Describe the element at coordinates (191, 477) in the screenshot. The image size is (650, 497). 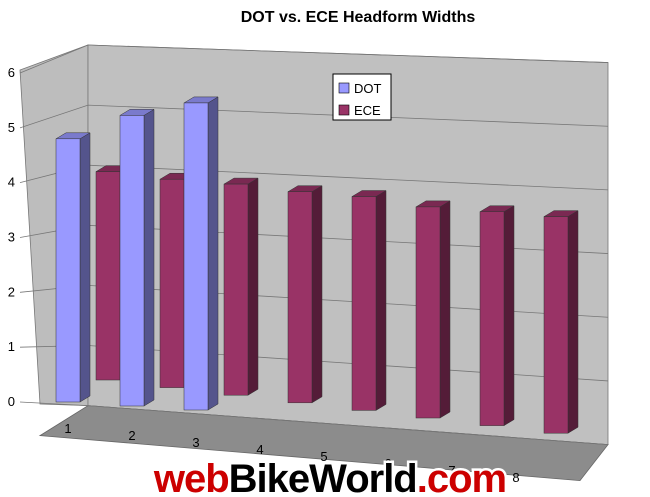
I see `watermark-prefix: web` at that location.